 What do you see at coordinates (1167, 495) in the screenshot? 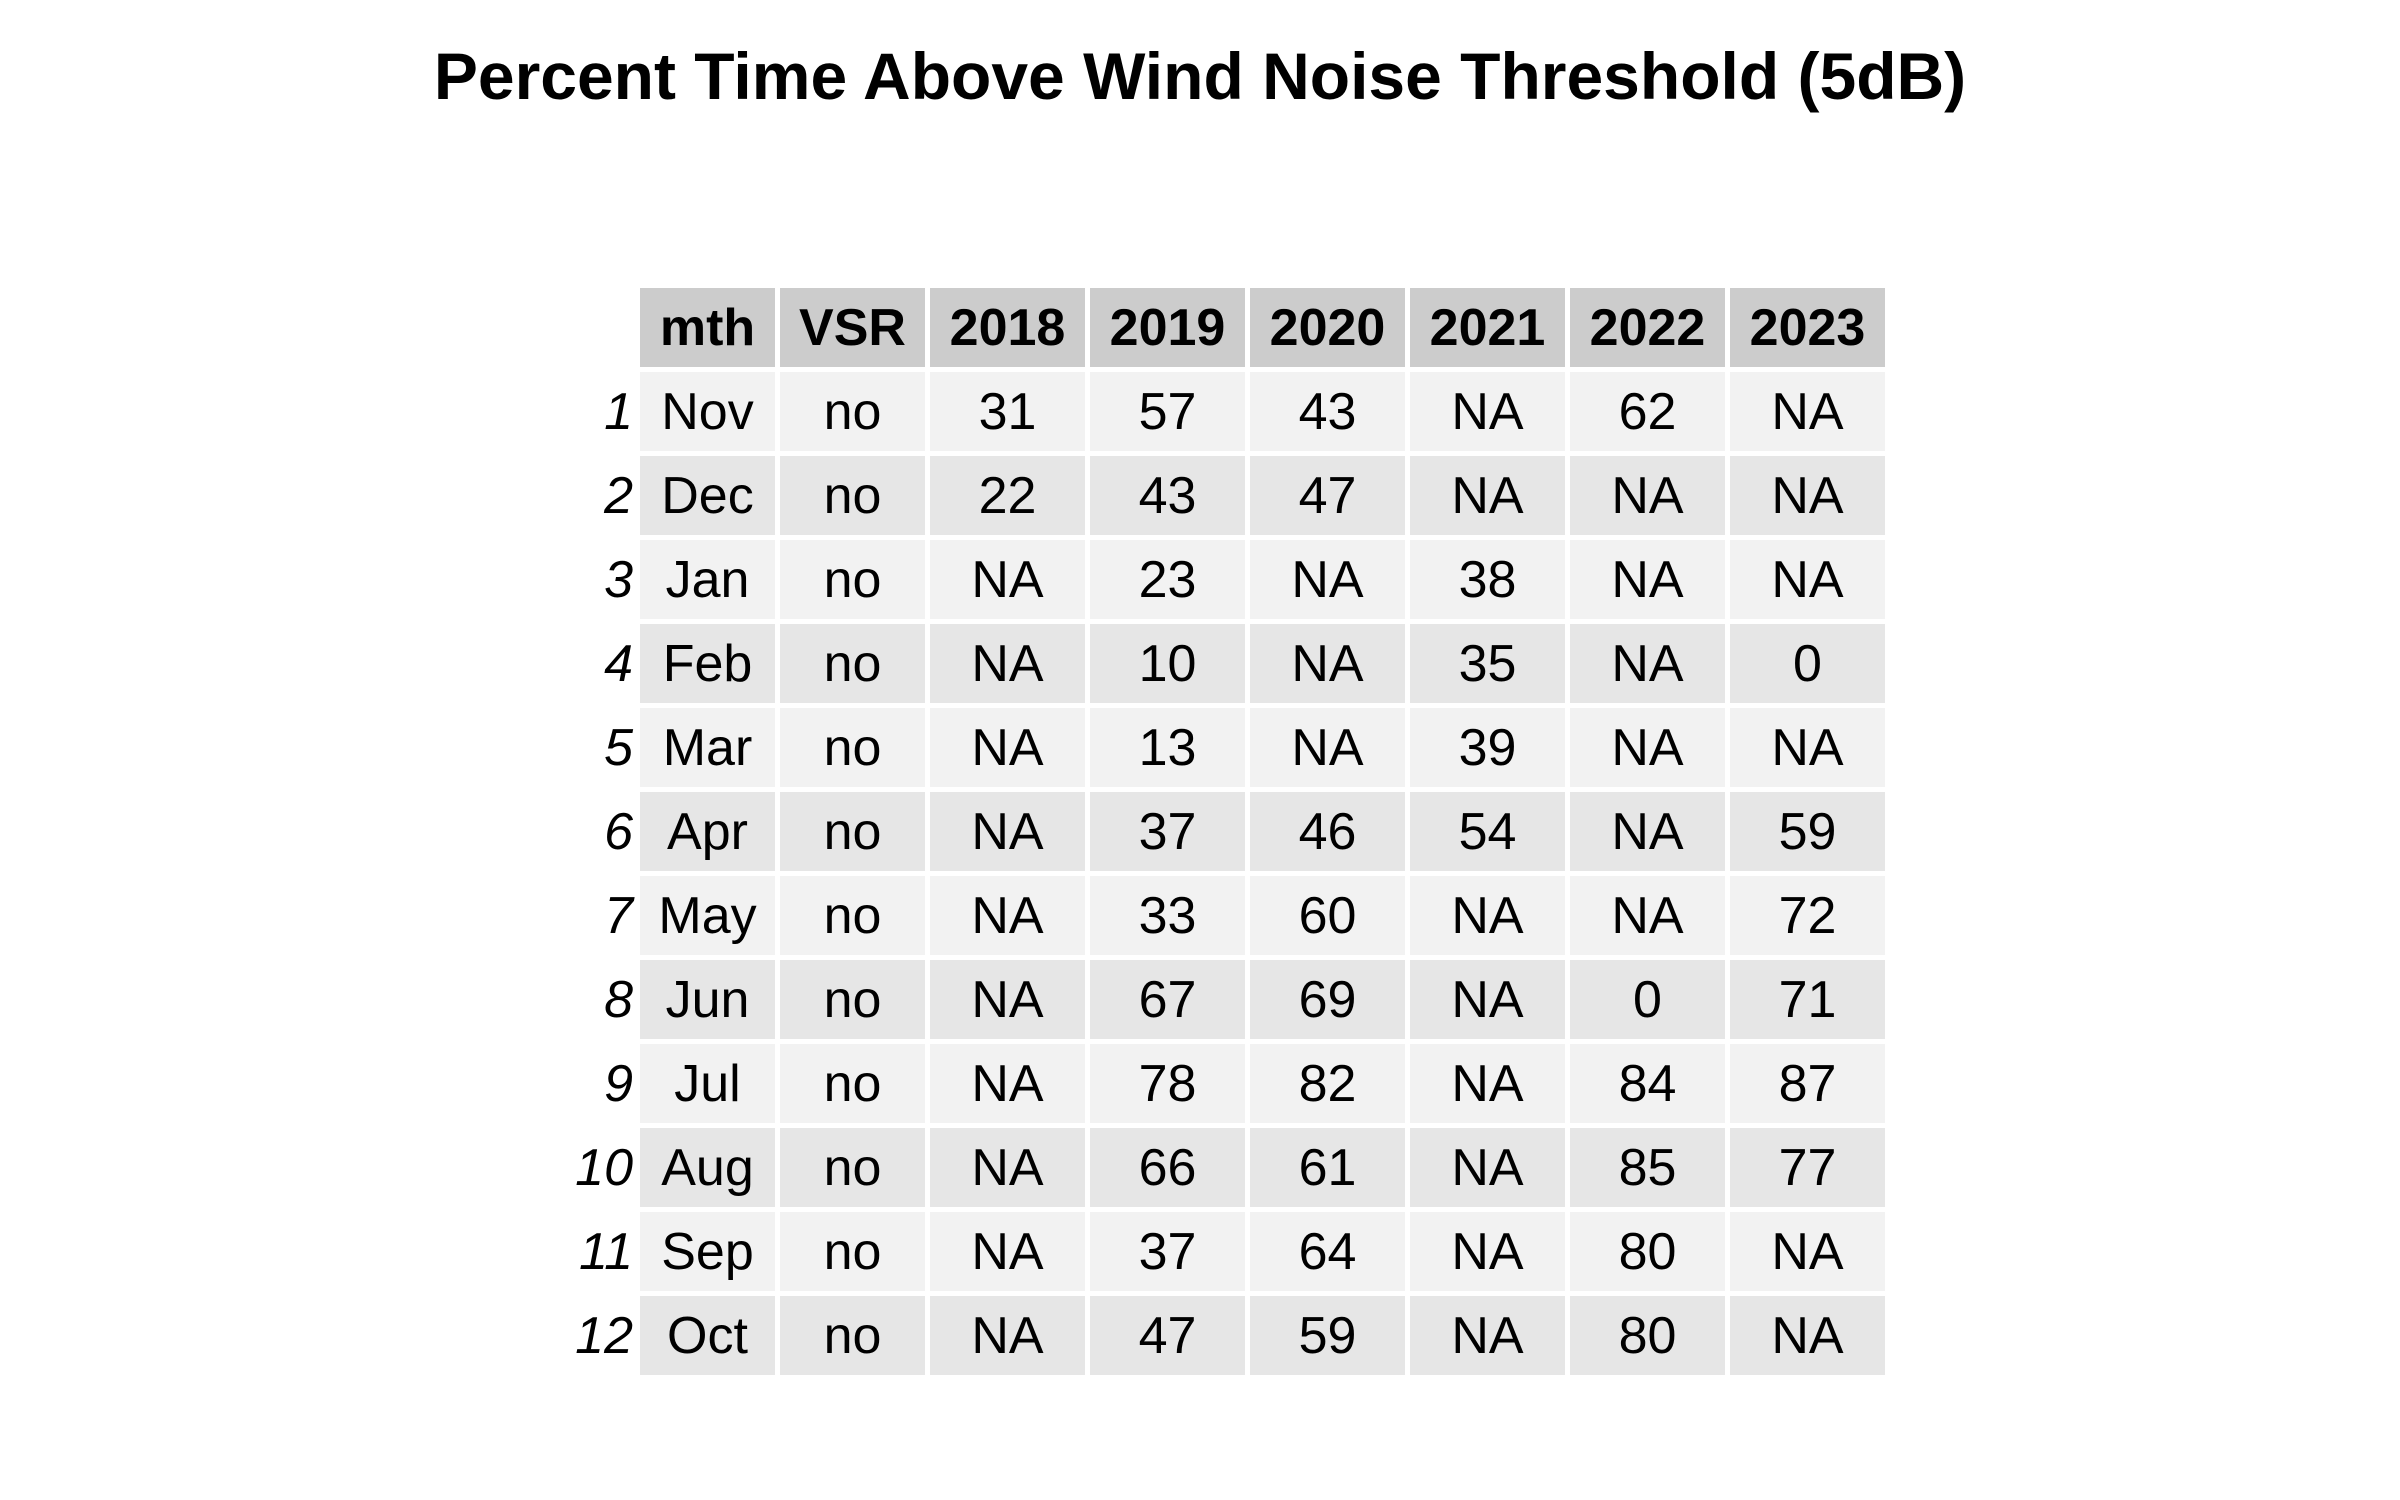
I see `table-cell-2019: 43` at bounding box center [1167, 495].